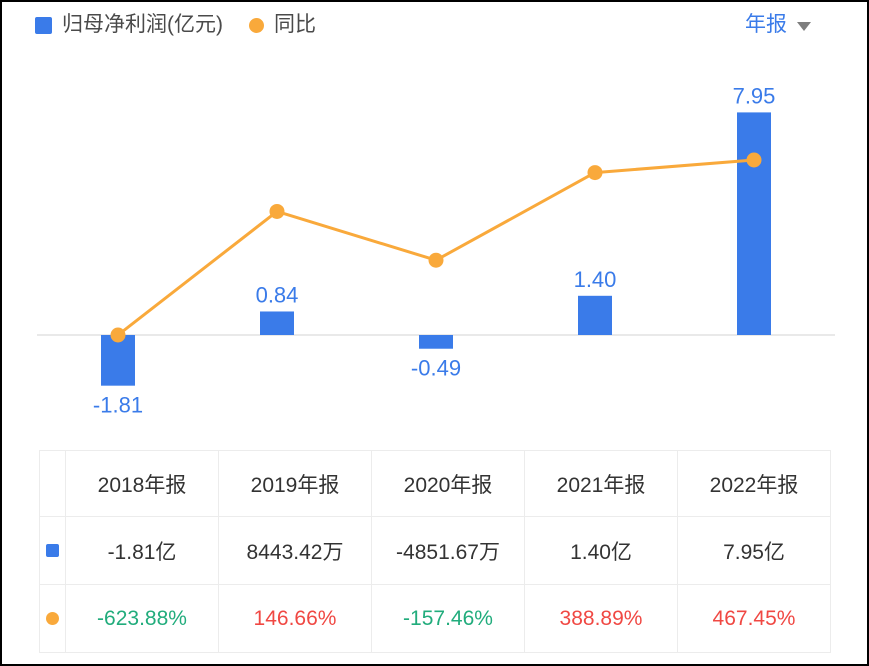 The image size is (869, 666). I want to click on yoy-2022: 467.45%, so click(754, 618).